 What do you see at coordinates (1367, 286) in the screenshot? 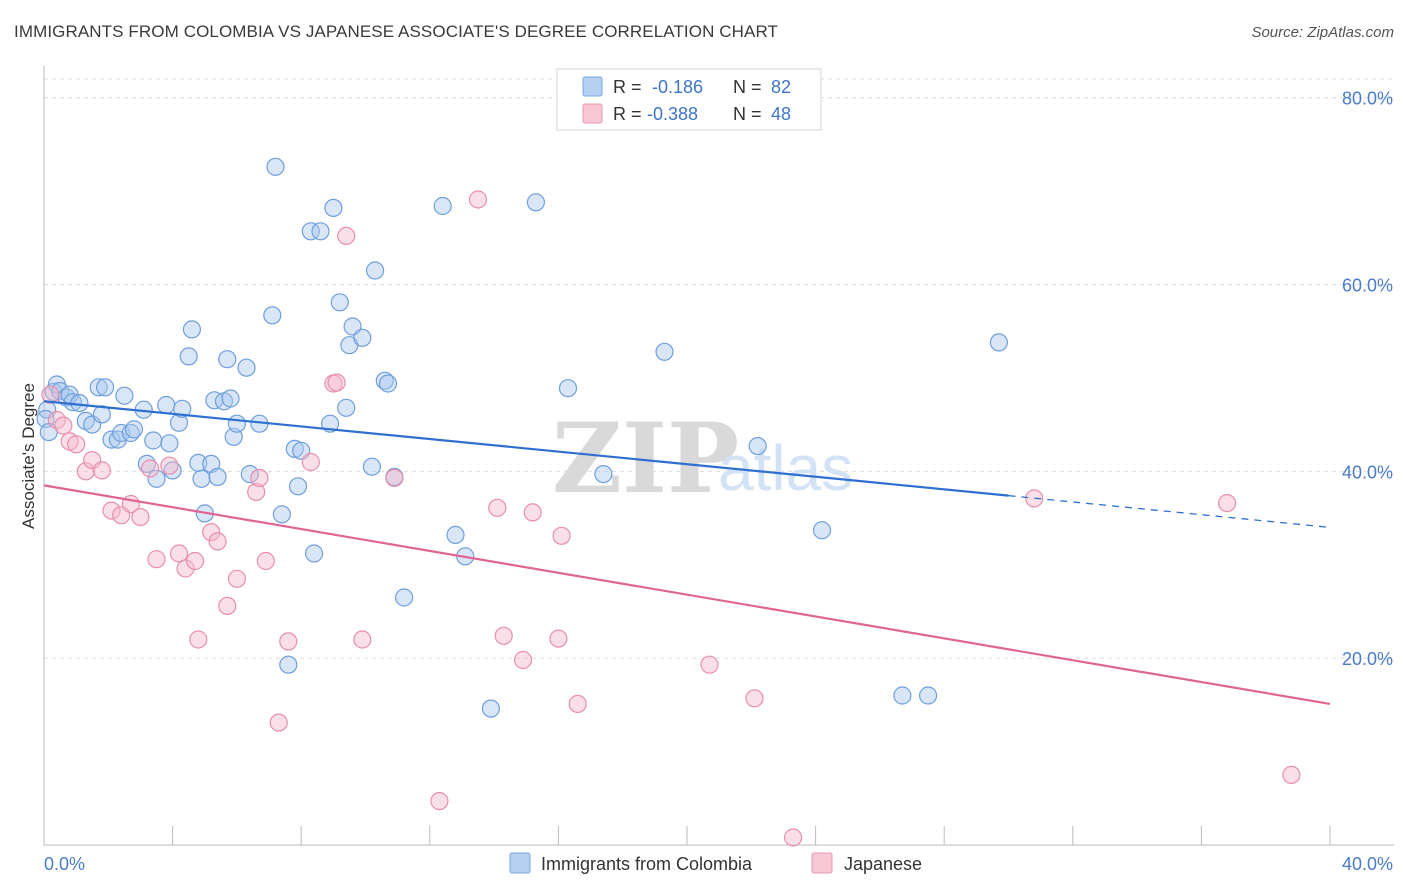
I see `y-tick-label: 60.0%` at bounding box center [1367, 286].